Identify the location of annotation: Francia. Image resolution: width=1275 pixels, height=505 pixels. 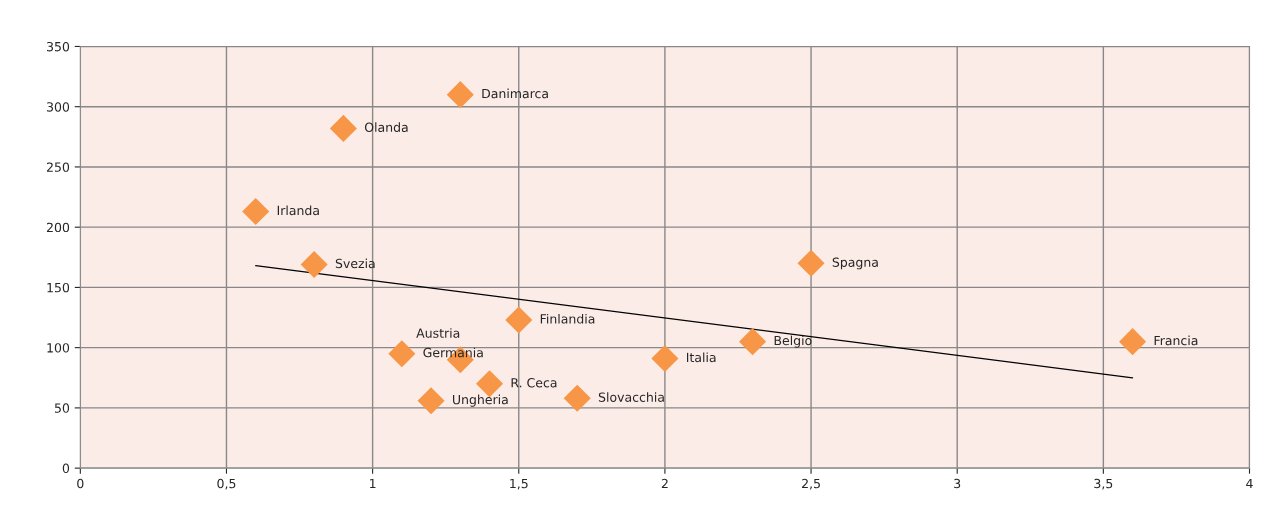
(1176, 340).